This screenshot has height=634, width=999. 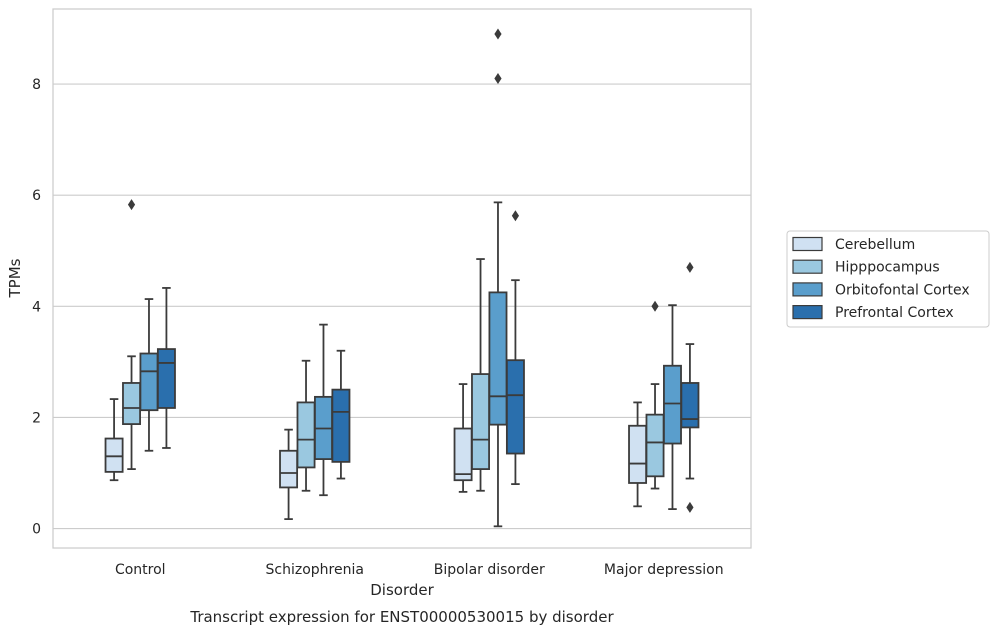 What do you see at coordinates (36, 85) in the screenshot?
I see `y-tick-label: 8` at bounding box center [36, 85].